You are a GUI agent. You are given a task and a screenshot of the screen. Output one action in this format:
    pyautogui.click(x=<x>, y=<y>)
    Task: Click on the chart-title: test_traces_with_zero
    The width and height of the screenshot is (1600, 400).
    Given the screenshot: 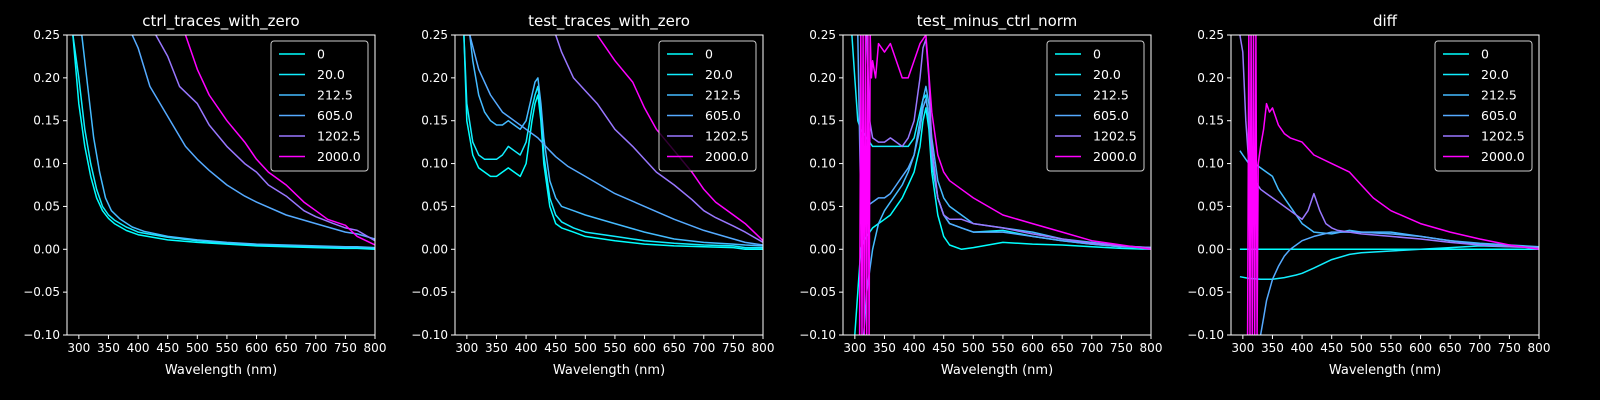 What is the action you would take?
    pyautogui.click(x=609, y=21)
    